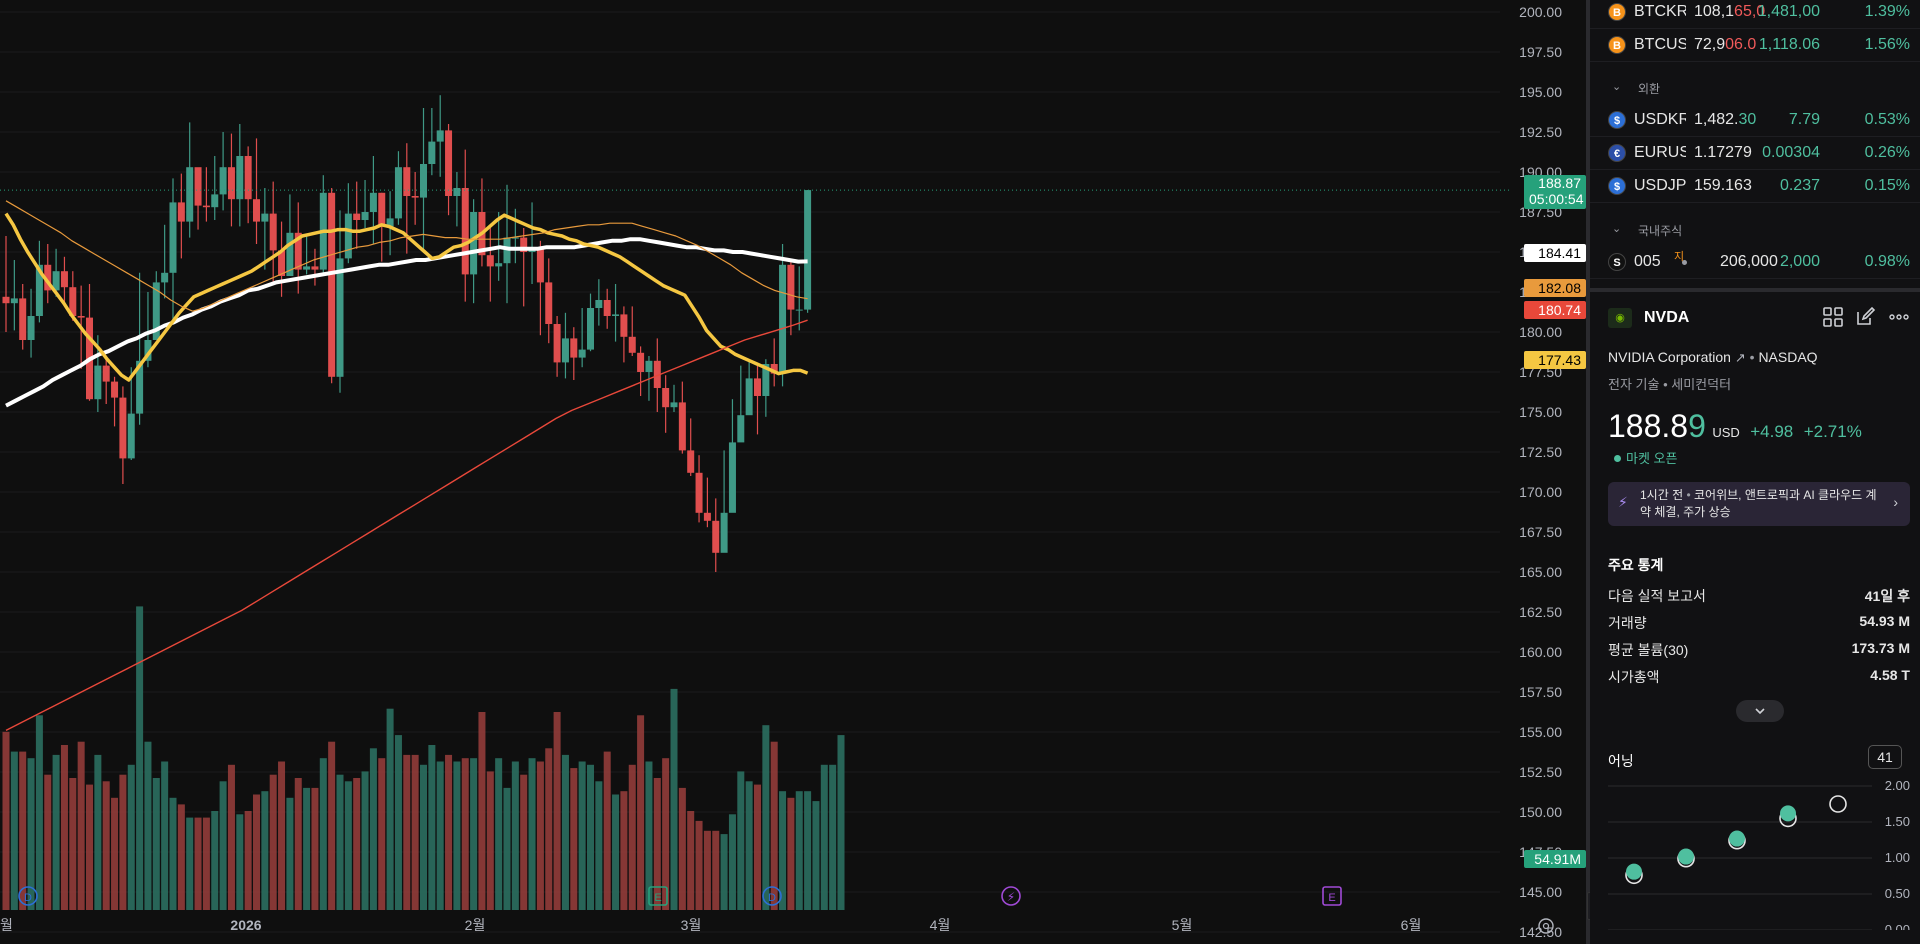 Image resolution: width=1920 pixels, height=944 pixels. Describe the element at coordinates (1652, 458) in the screenshot. I see `market-status-label: 마켓 오픈` at that location.